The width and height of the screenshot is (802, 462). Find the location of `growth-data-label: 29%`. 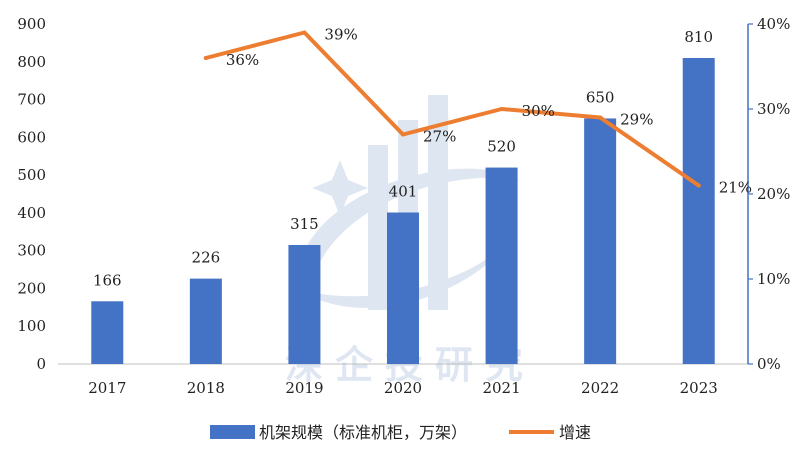

growth-data-label: 29% is located at coordinates (636, 120).